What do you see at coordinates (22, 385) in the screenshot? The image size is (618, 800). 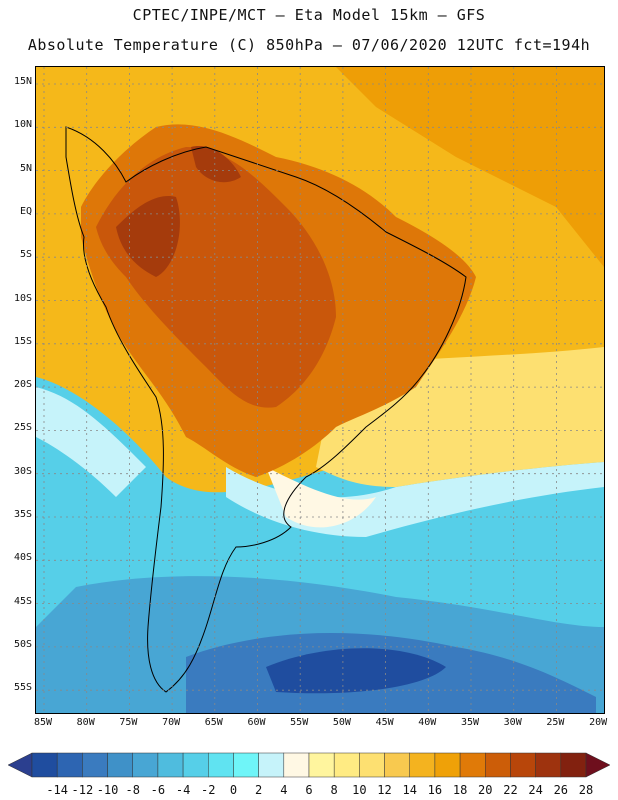 I see `latitude-label: 20S` at bounding box center [22, 385].